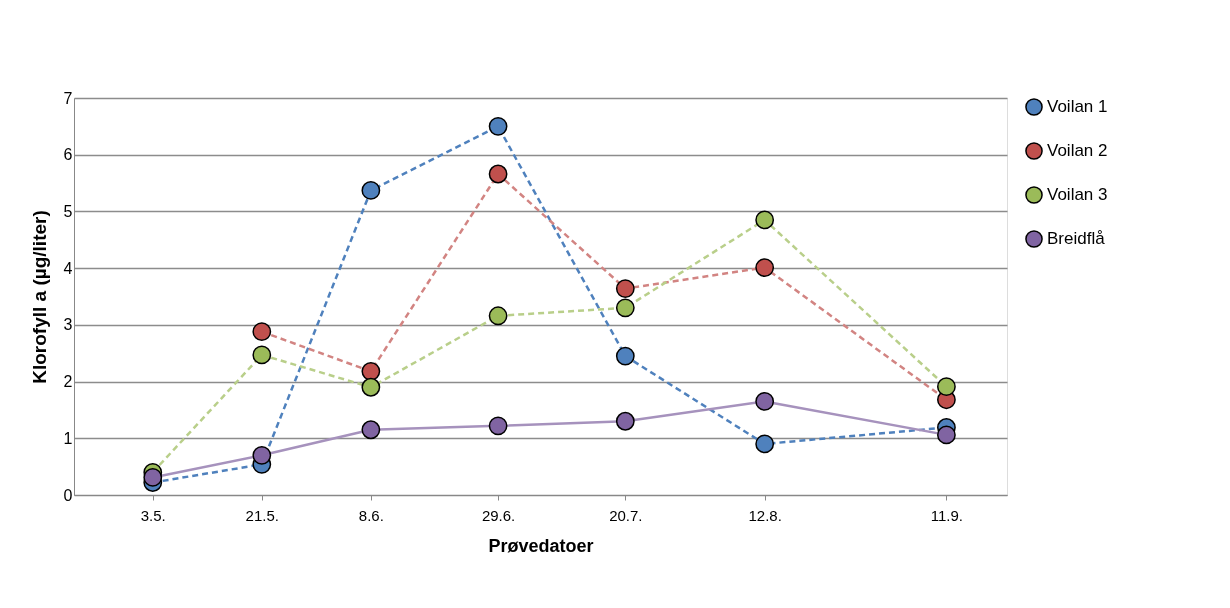 The image size is (1230, 608). Describe the element at coordinates (262, 515) in the screenshot. I see `x-tick-label: 21.5.` at that location.